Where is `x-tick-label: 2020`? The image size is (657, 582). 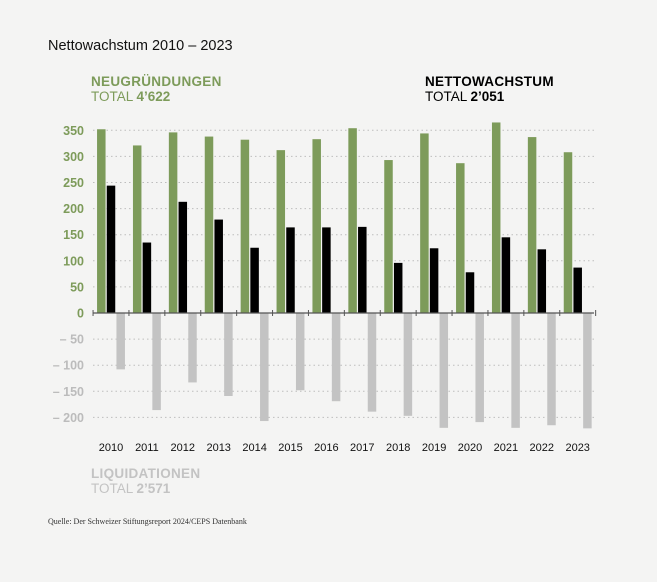 x-tick-label: 2020 is located at coordinates (470, 448).